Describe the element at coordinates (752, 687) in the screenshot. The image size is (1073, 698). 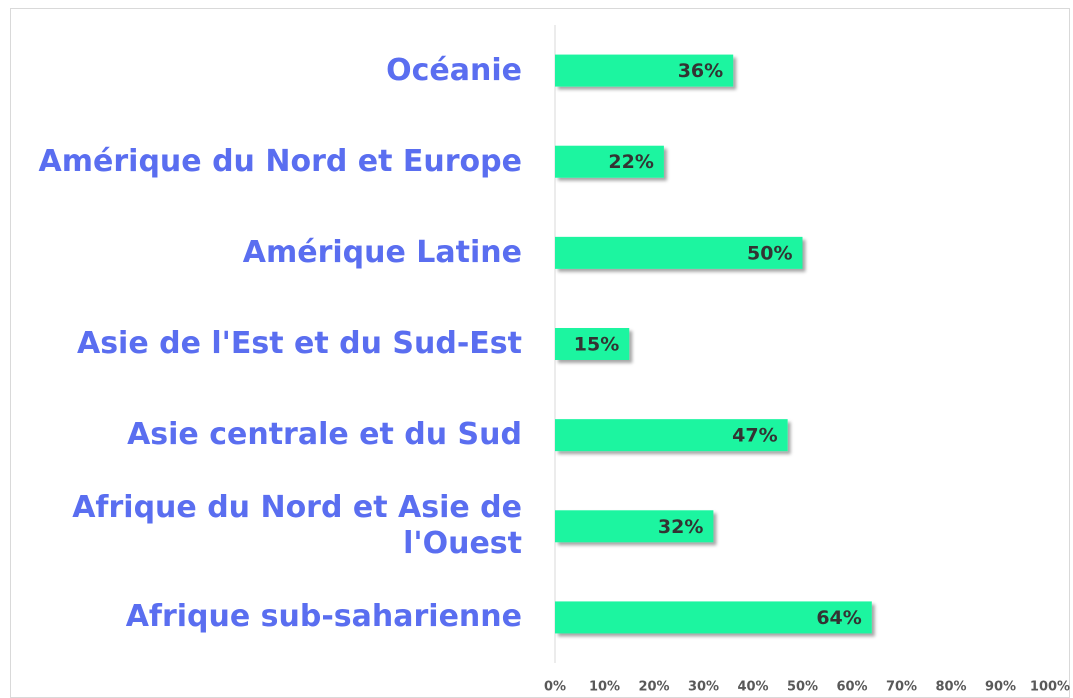
I see `x-tick-label: 40%` at that location.